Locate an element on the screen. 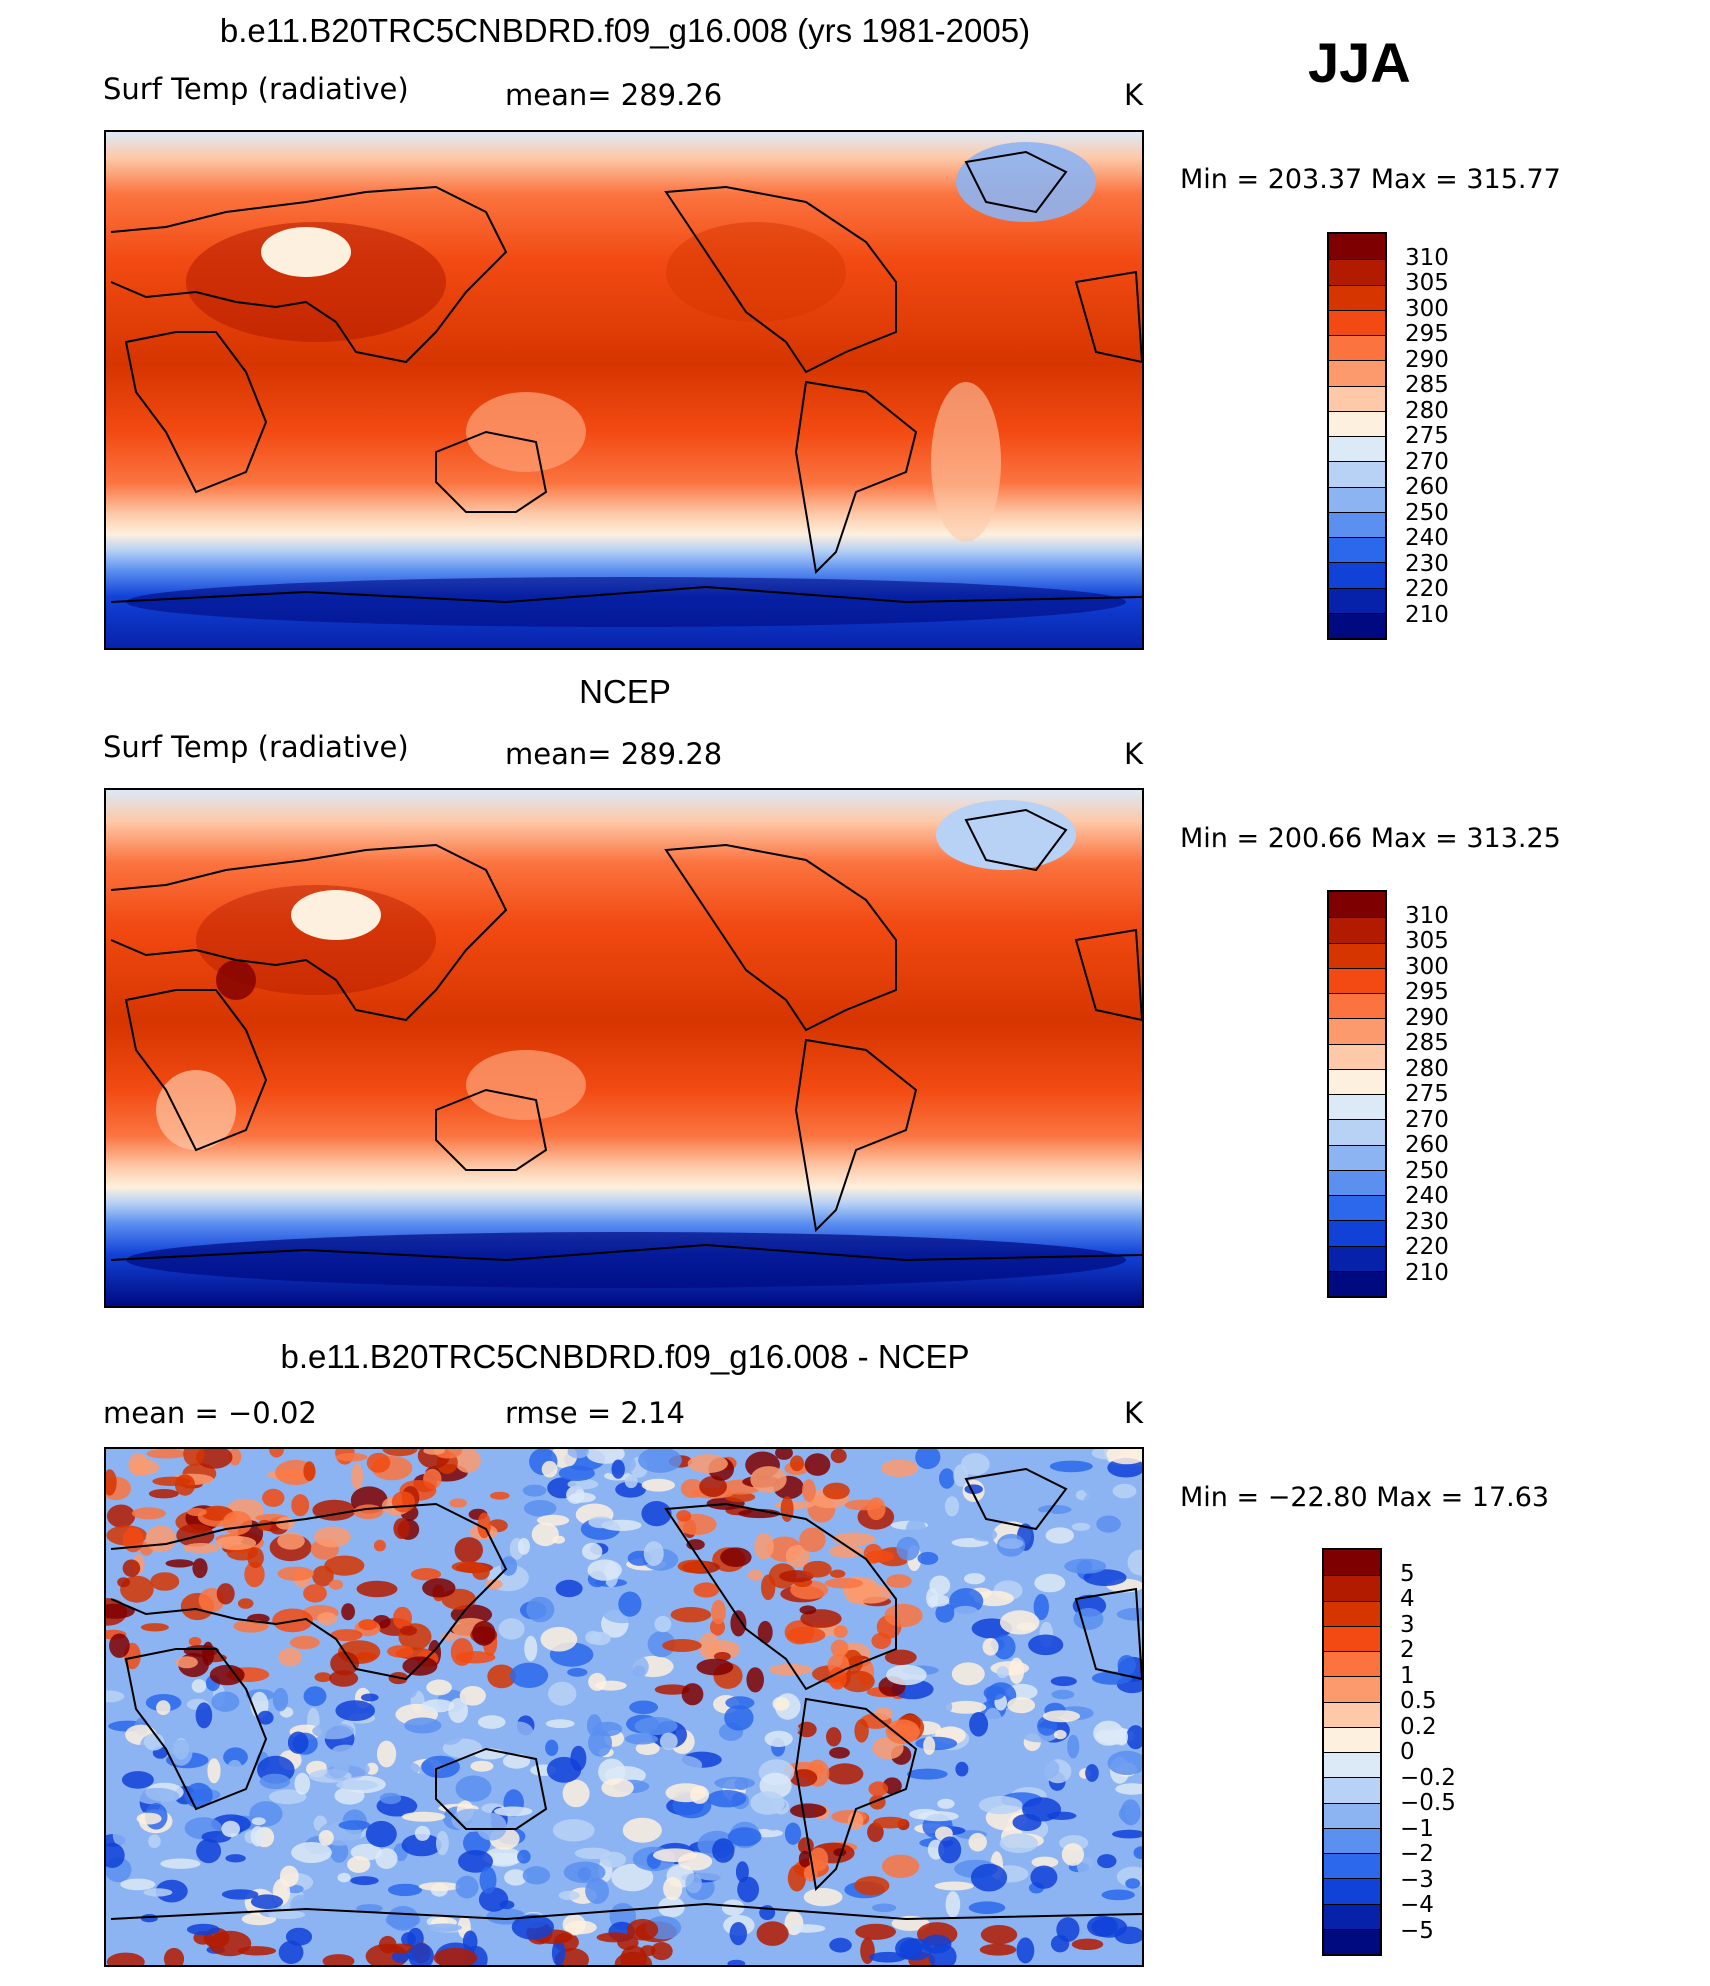  colorbar-tick-label: 270 is located at coordinates (1427, 1119).